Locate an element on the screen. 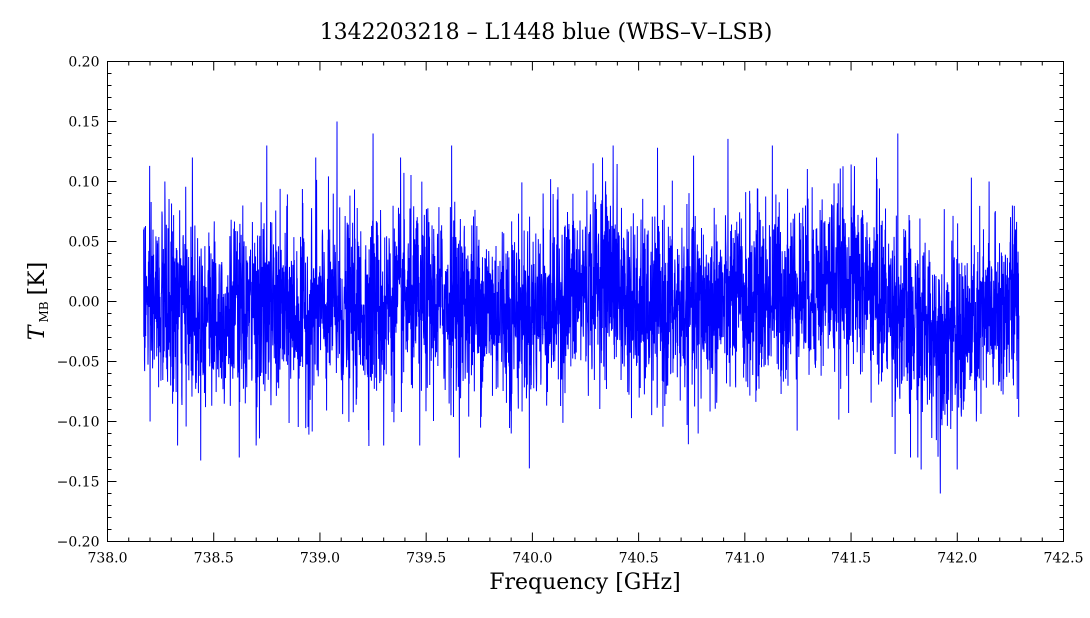  x-tick-label: 741.0 is located at coordinates (745, 559).